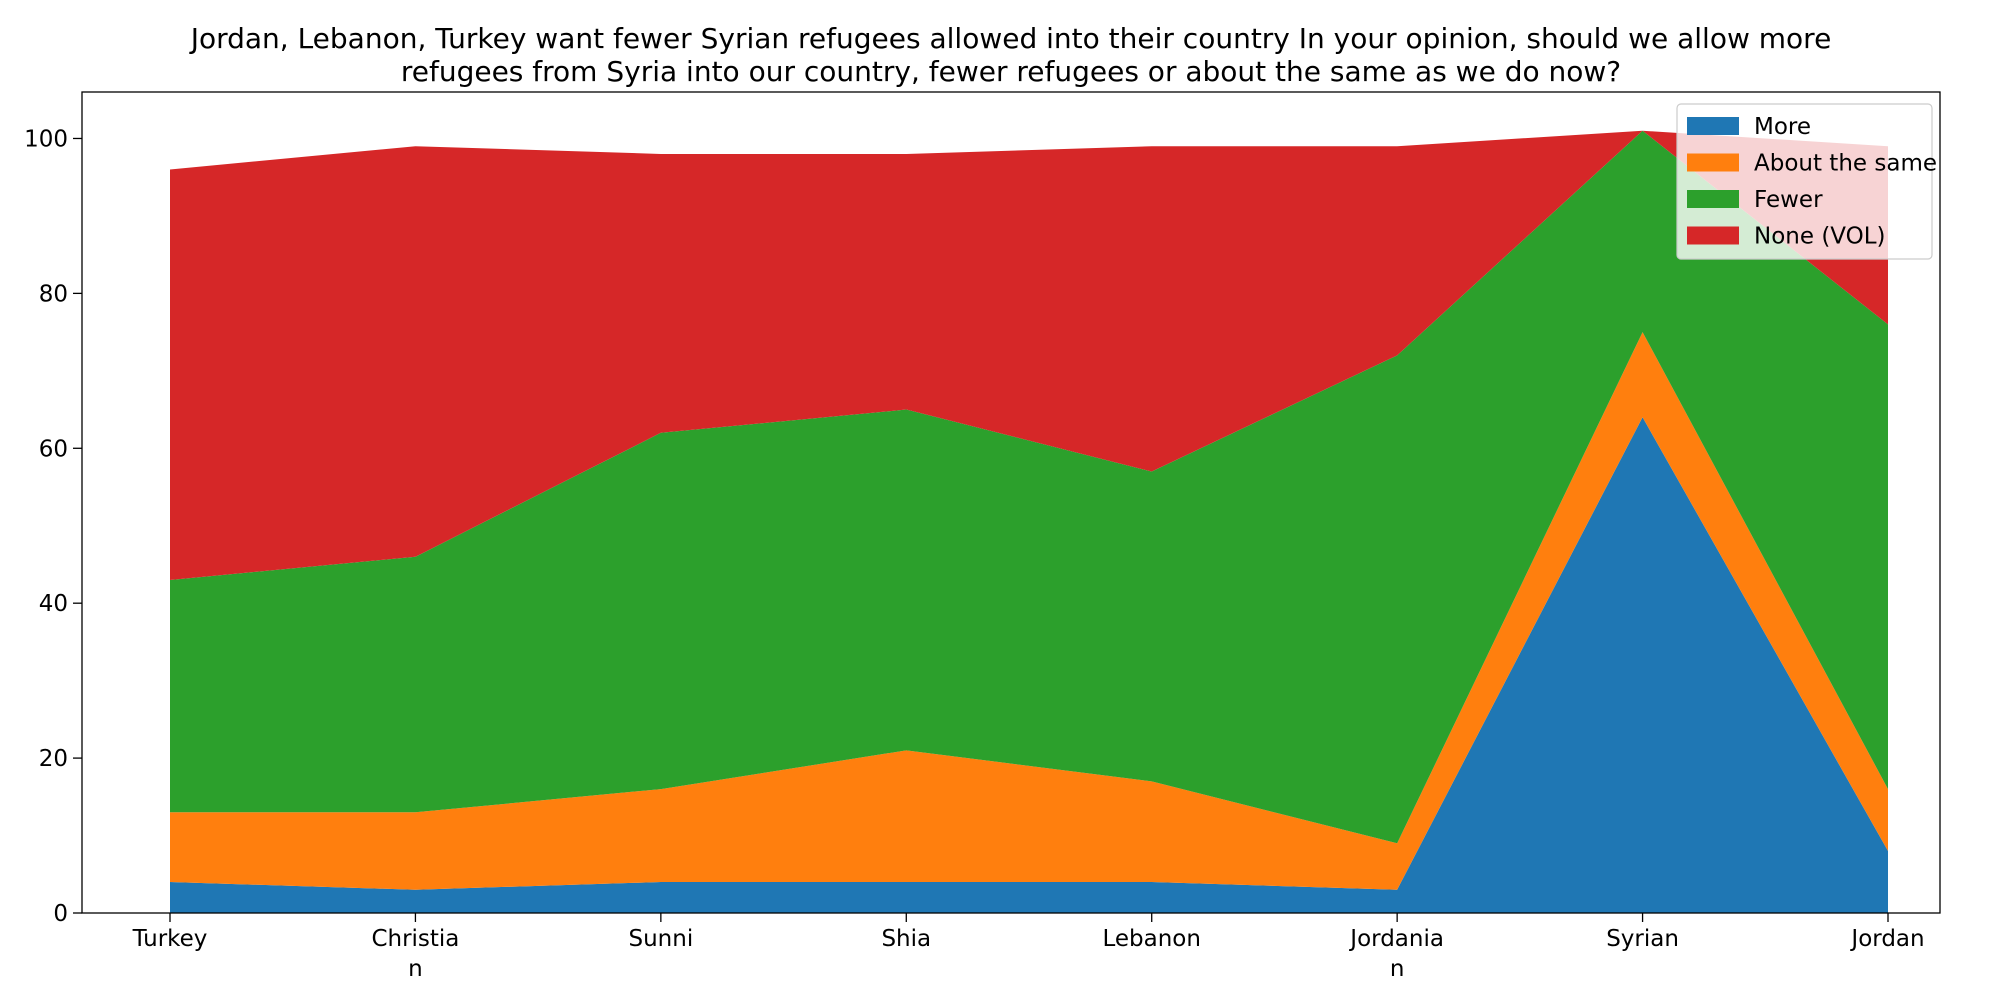 The width and height of the screenshot is (2000, 1000). Describe the element at coordinates (1396, 939) in the screenshot. I see `x-tick-label-line: Jordania` at that location.